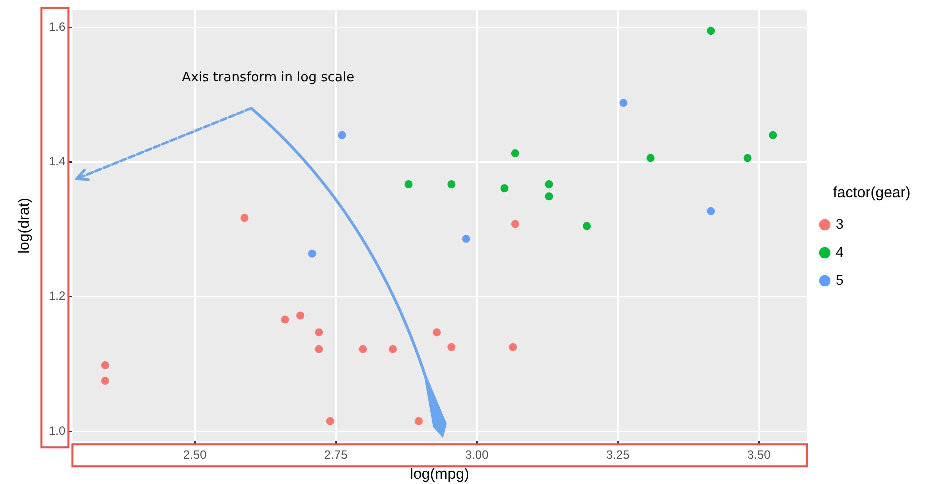 The width and height of the screenshot is (947, 484). What do you see at coordinates (872, 193) in the screenshot?
I see `legend-title: factor(gear)` at bounding box center [872, 193].